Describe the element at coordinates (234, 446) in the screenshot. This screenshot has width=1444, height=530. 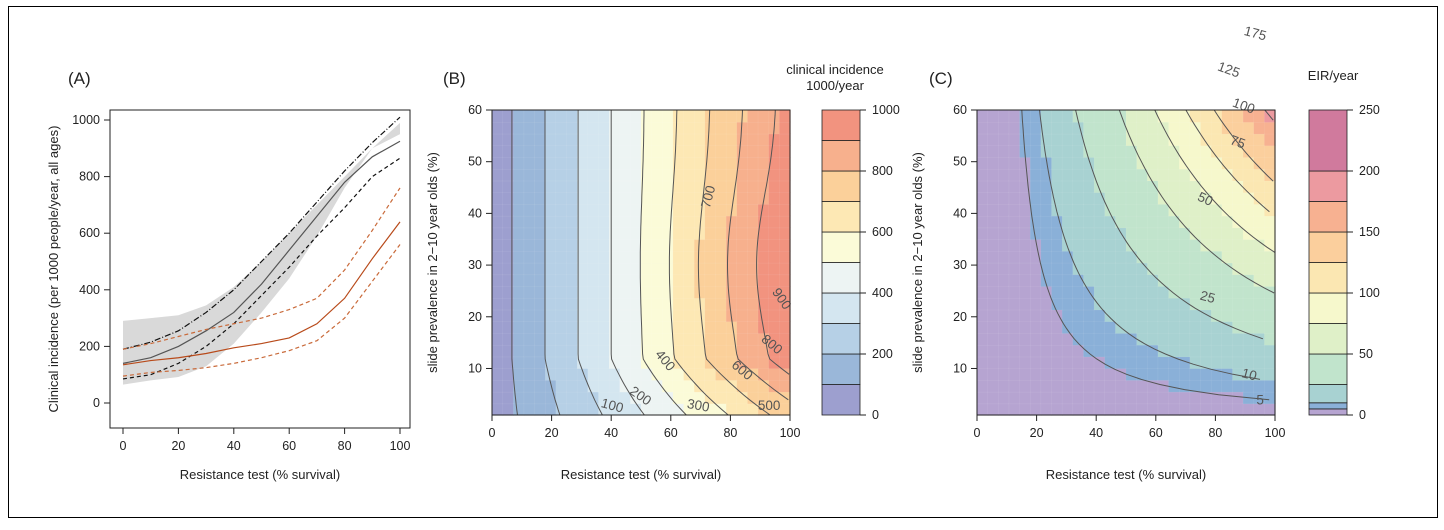
I see `x-tick-label-a: 40` at that location.